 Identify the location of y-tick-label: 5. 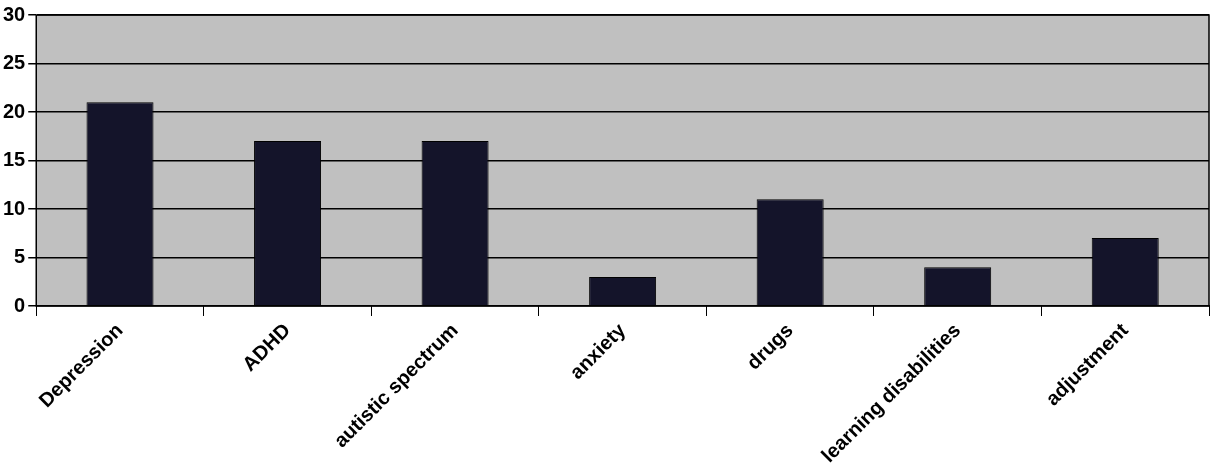
(20, 256).